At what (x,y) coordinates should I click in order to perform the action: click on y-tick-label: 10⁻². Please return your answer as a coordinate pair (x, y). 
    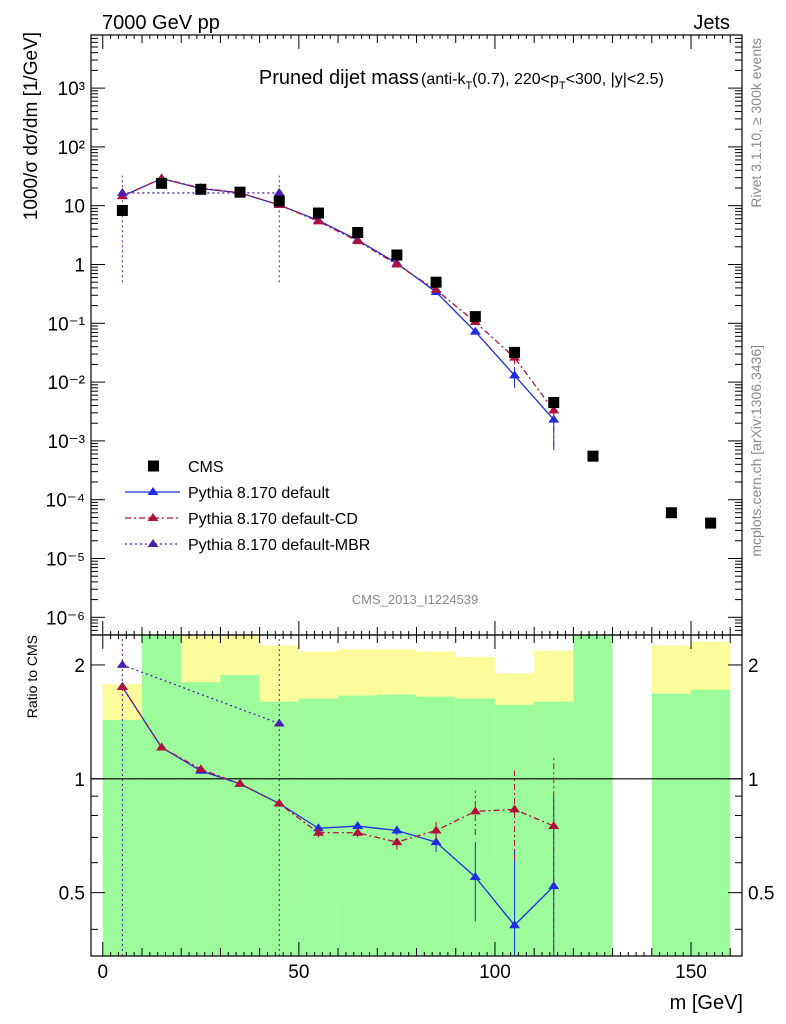
    Looking at the image, I should click on (67, 383).